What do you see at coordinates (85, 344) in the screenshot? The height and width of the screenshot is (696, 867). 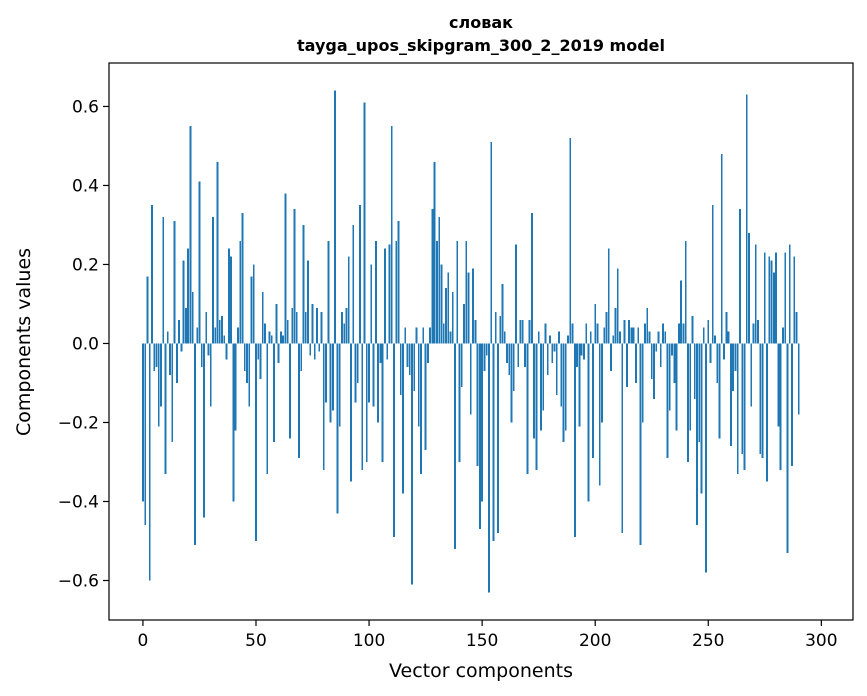 I see `y-tick-label: 0.0` at bounding box center [85, 344].